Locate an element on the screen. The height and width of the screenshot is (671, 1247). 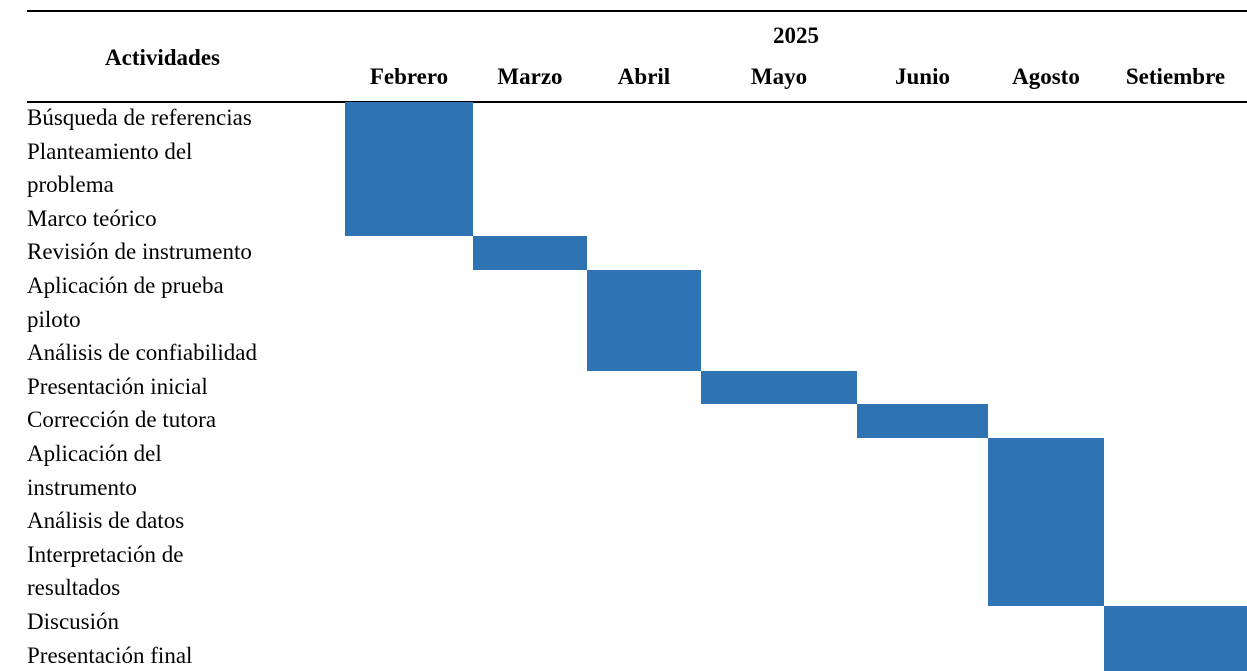
bar-marzo is located at coordinates (530, 253).